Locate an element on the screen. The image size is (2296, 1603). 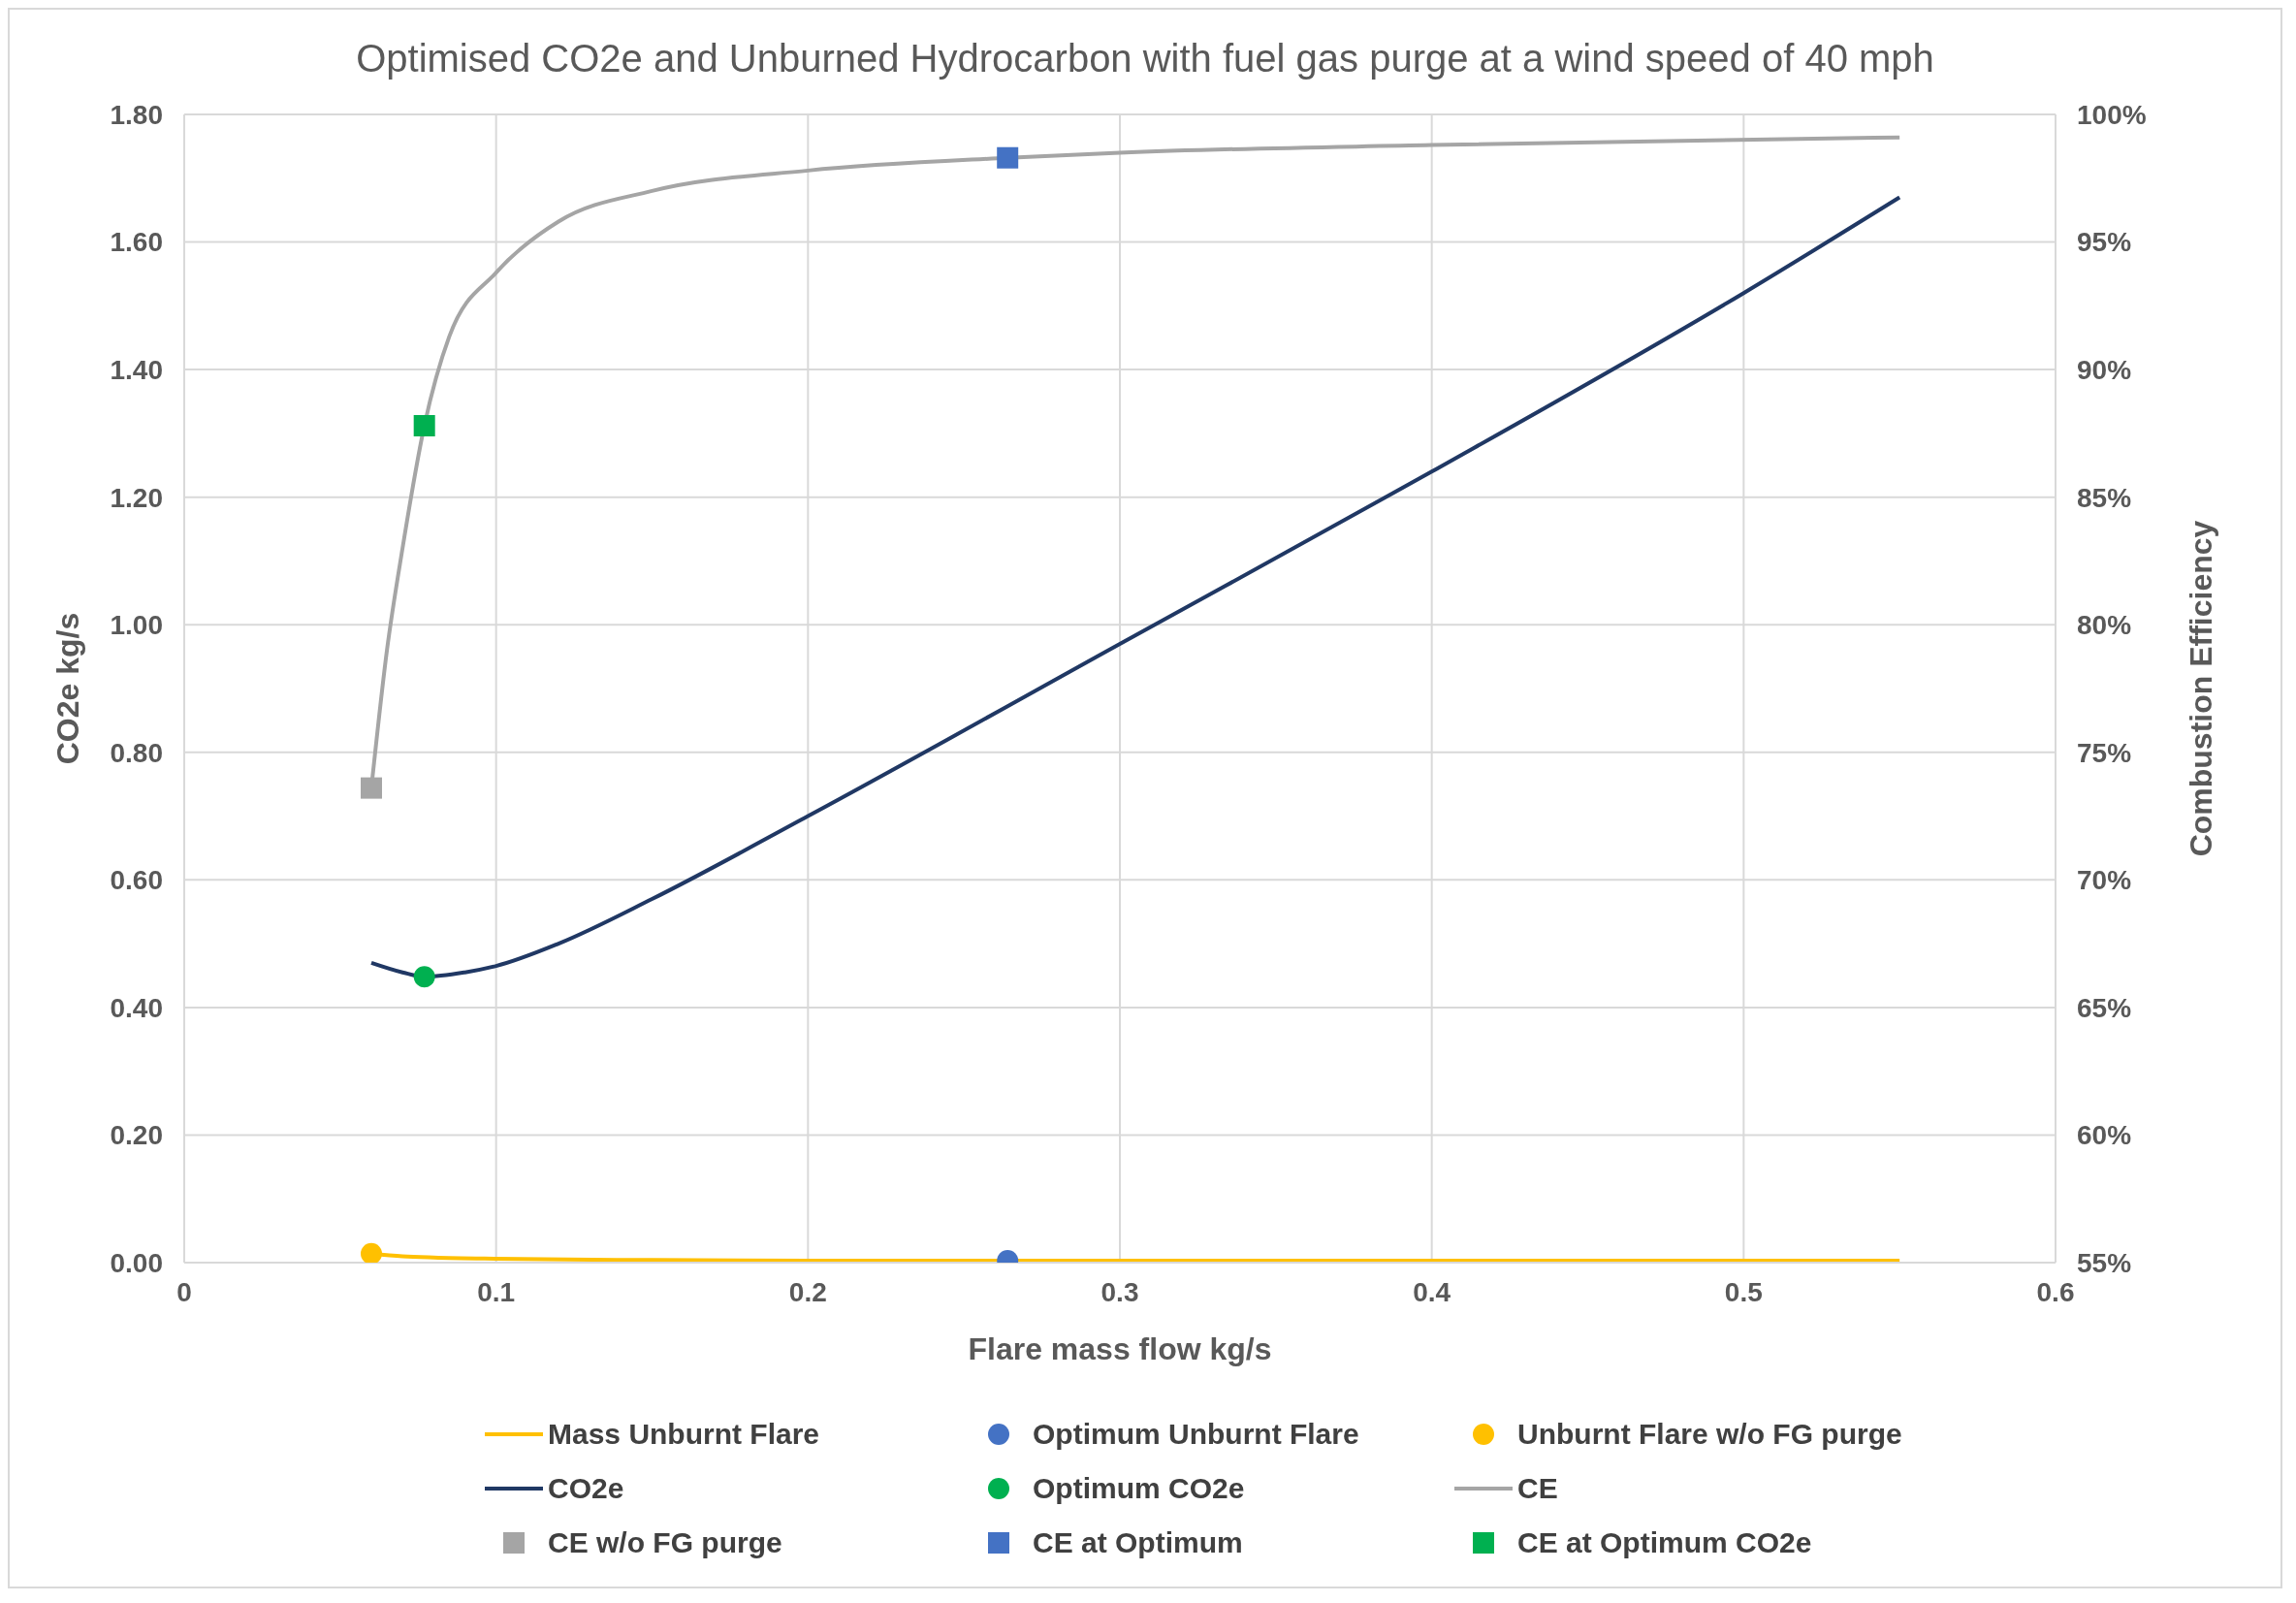
legend-label: CE w/o FG purge is located at coordinates (665, 1543).